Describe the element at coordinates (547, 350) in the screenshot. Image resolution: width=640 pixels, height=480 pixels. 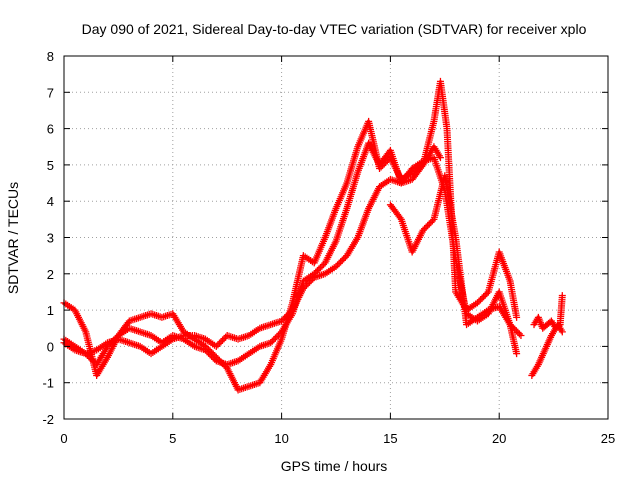
I see `series-track-f` at that location.